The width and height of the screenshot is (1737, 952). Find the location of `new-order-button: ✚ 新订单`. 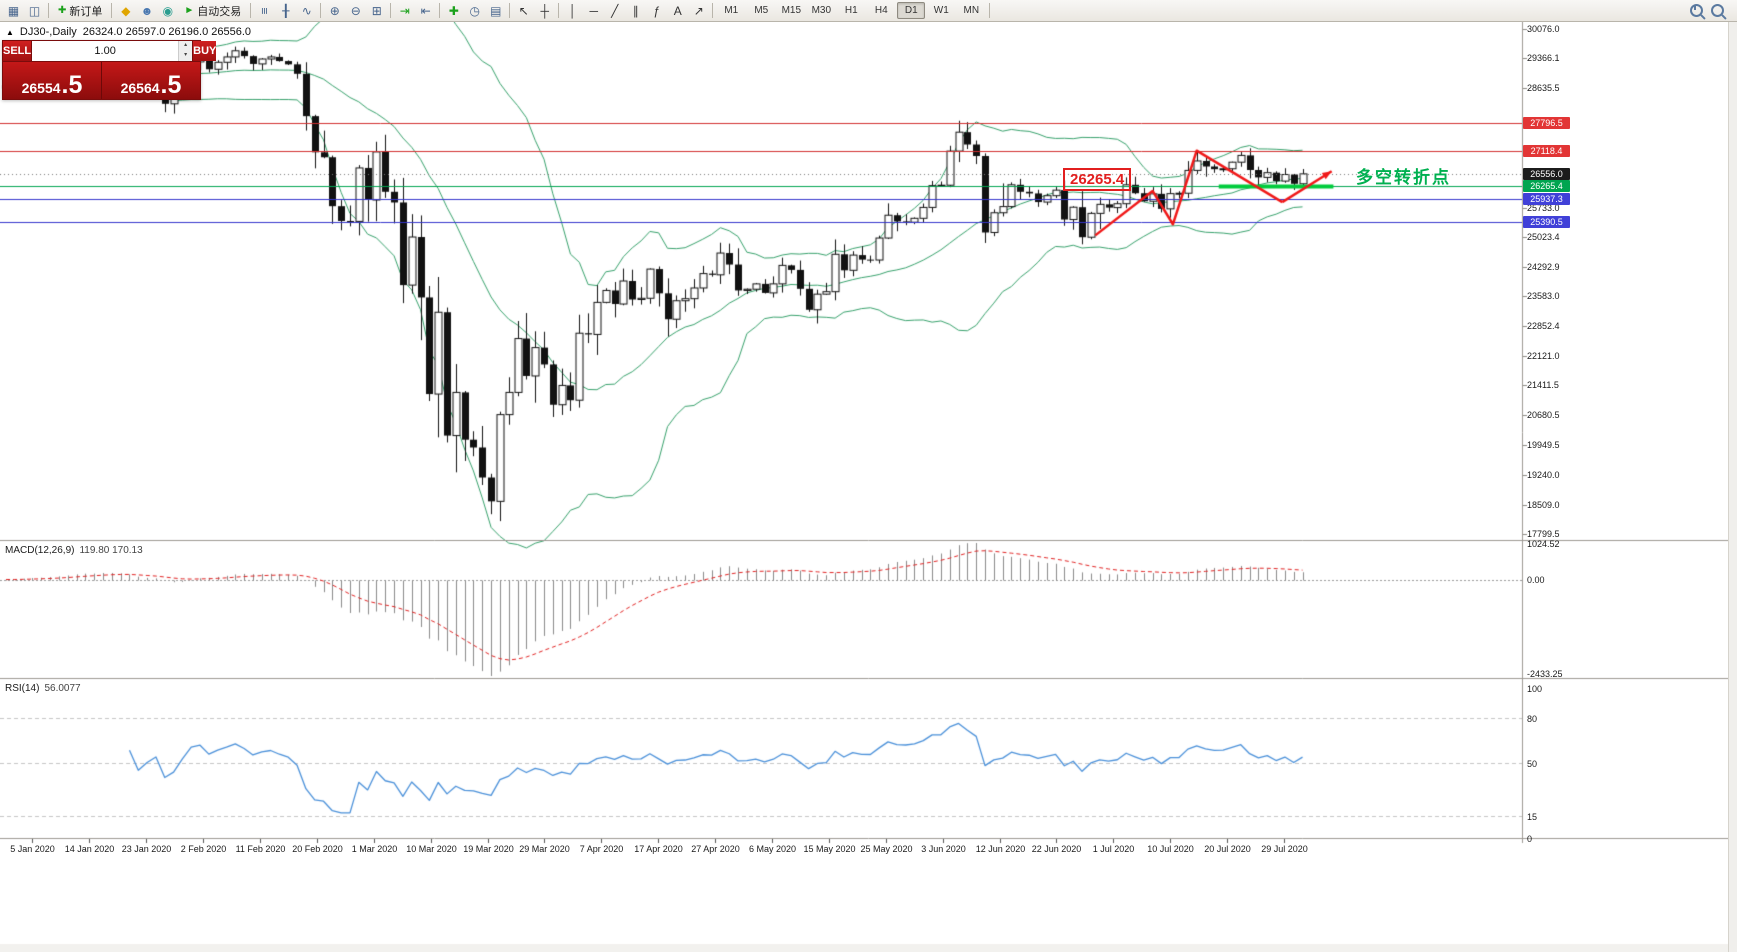

new-order-button: ✚ 新订单 is located at coordinates (80, 11).